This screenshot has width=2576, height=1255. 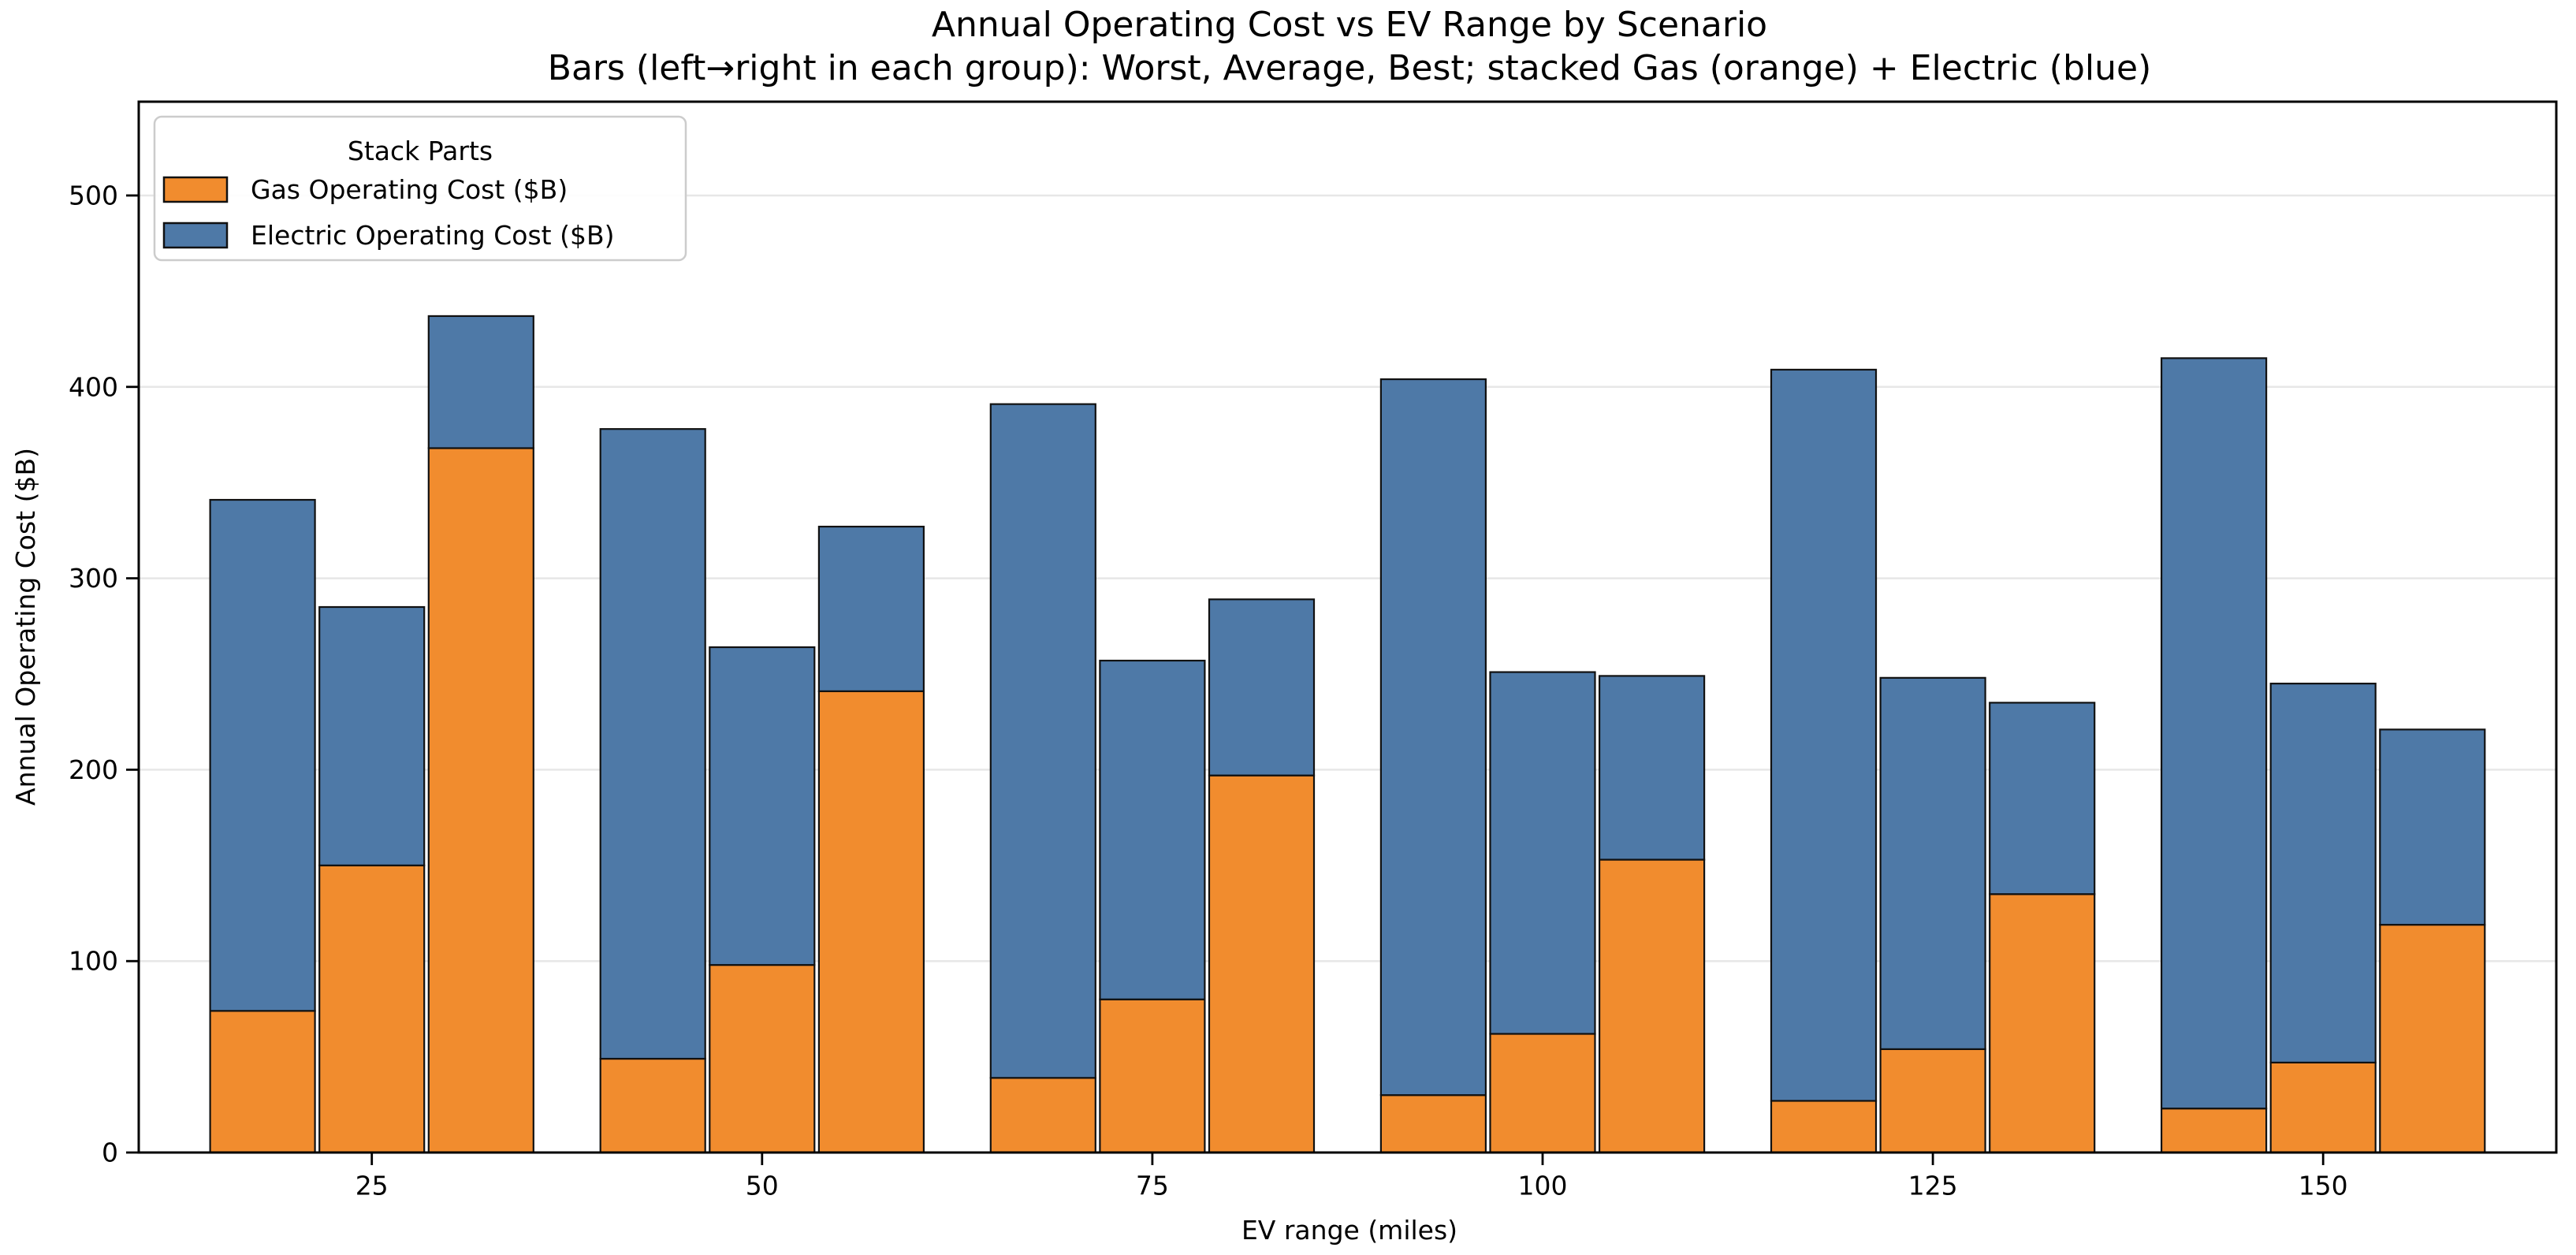 I want to click on x-axis-label: EV range (miles), so click(x=1349, y=1230).